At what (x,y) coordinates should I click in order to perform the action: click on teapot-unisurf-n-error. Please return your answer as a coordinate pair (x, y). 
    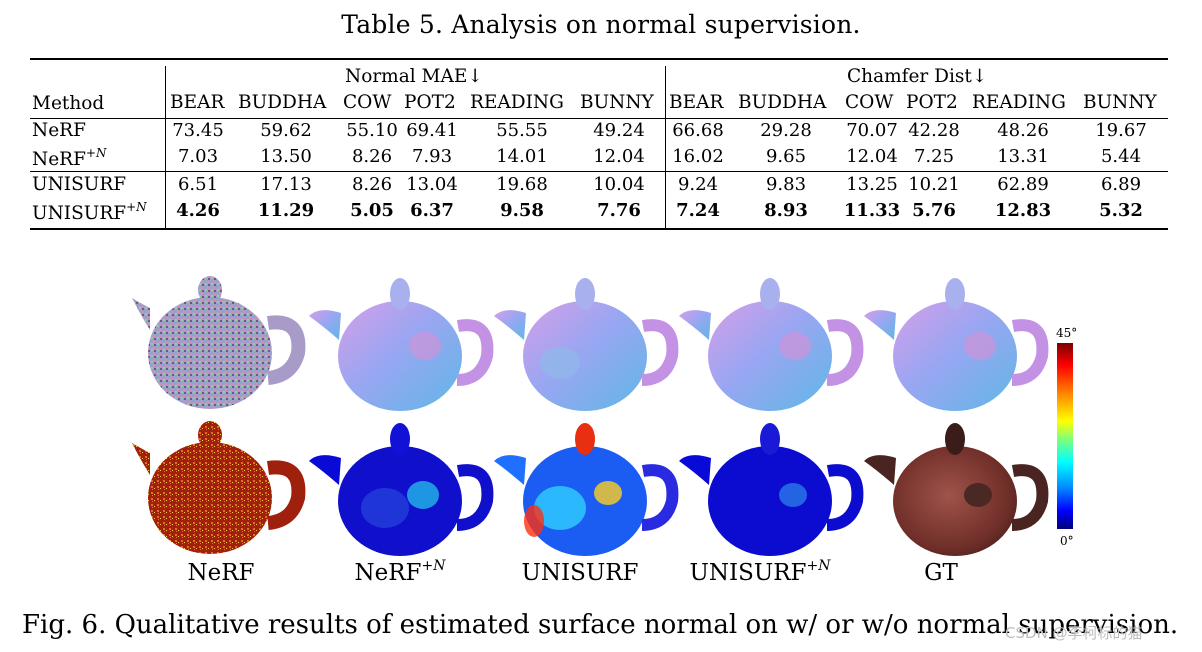
    Looking at the image, I should click on (770, 488).